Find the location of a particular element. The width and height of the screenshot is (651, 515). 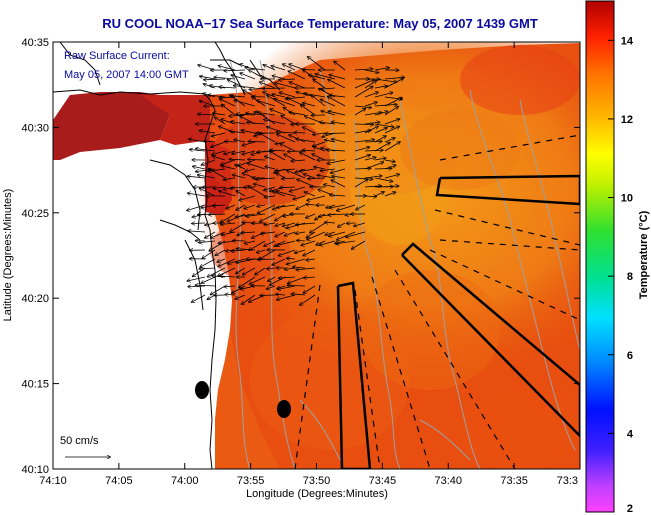

colorbar-tick-label: 12 is located at coordinates (627, 120).